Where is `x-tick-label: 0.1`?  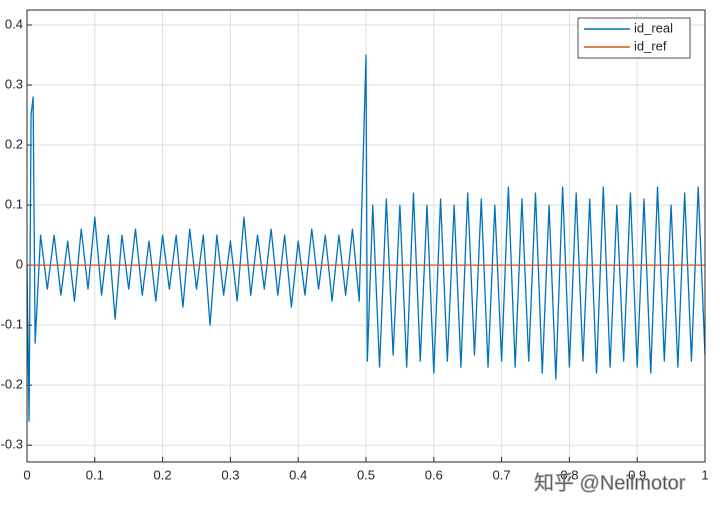 x-tick-label: 0.1 is located at coordinates (95, 474).